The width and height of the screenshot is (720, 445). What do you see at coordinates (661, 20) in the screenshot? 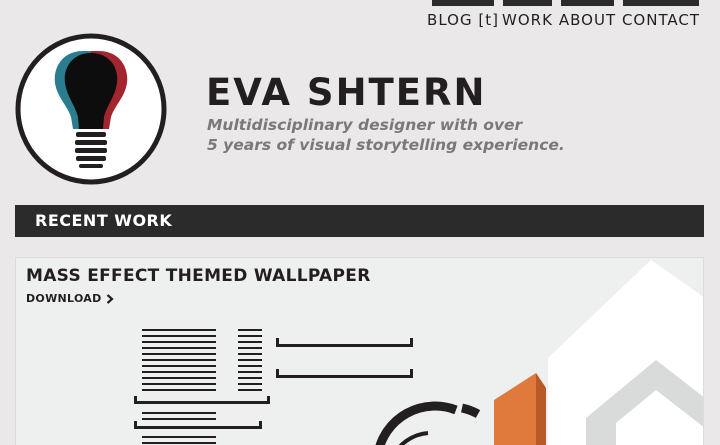
I see `nav-contact-label: CONTACT` at bounding box center [661, 20].